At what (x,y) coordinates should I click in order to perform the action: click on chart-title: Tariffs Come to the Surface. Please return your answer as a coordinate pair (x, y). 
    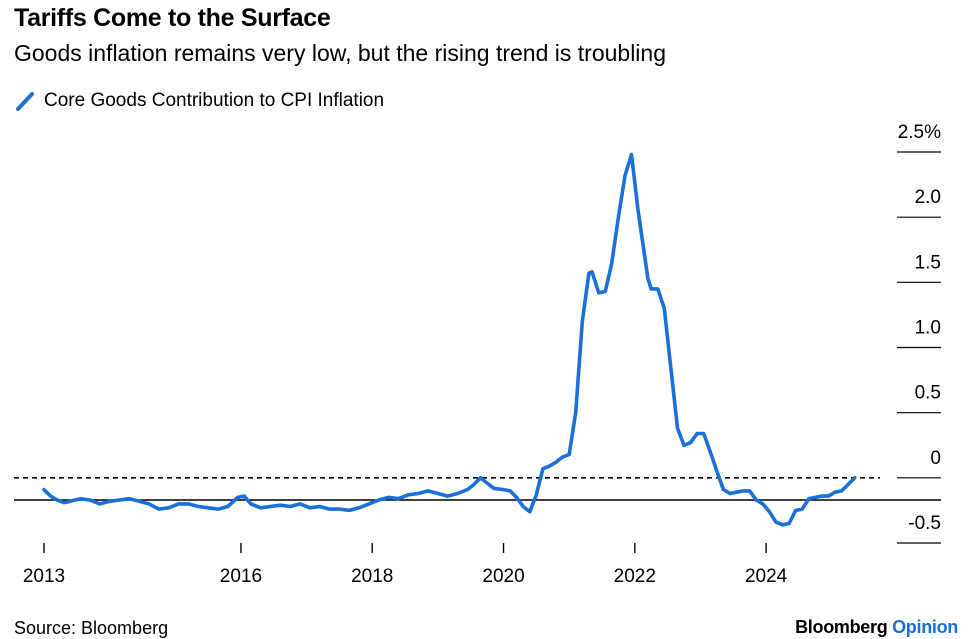
    Looking at the image, I should click on (172, 18).